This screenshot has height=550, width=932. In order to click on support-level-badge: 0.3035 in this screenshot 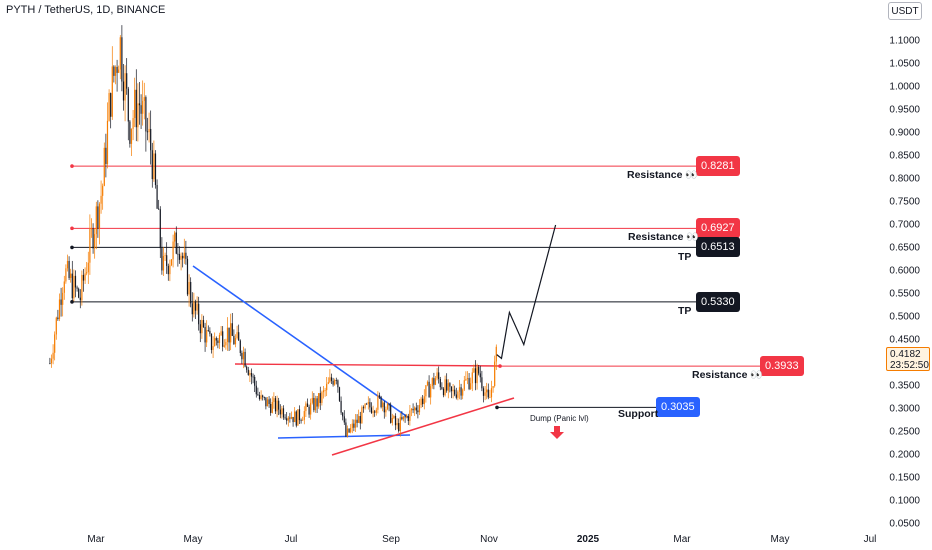, I will do `click(678, 407)`.